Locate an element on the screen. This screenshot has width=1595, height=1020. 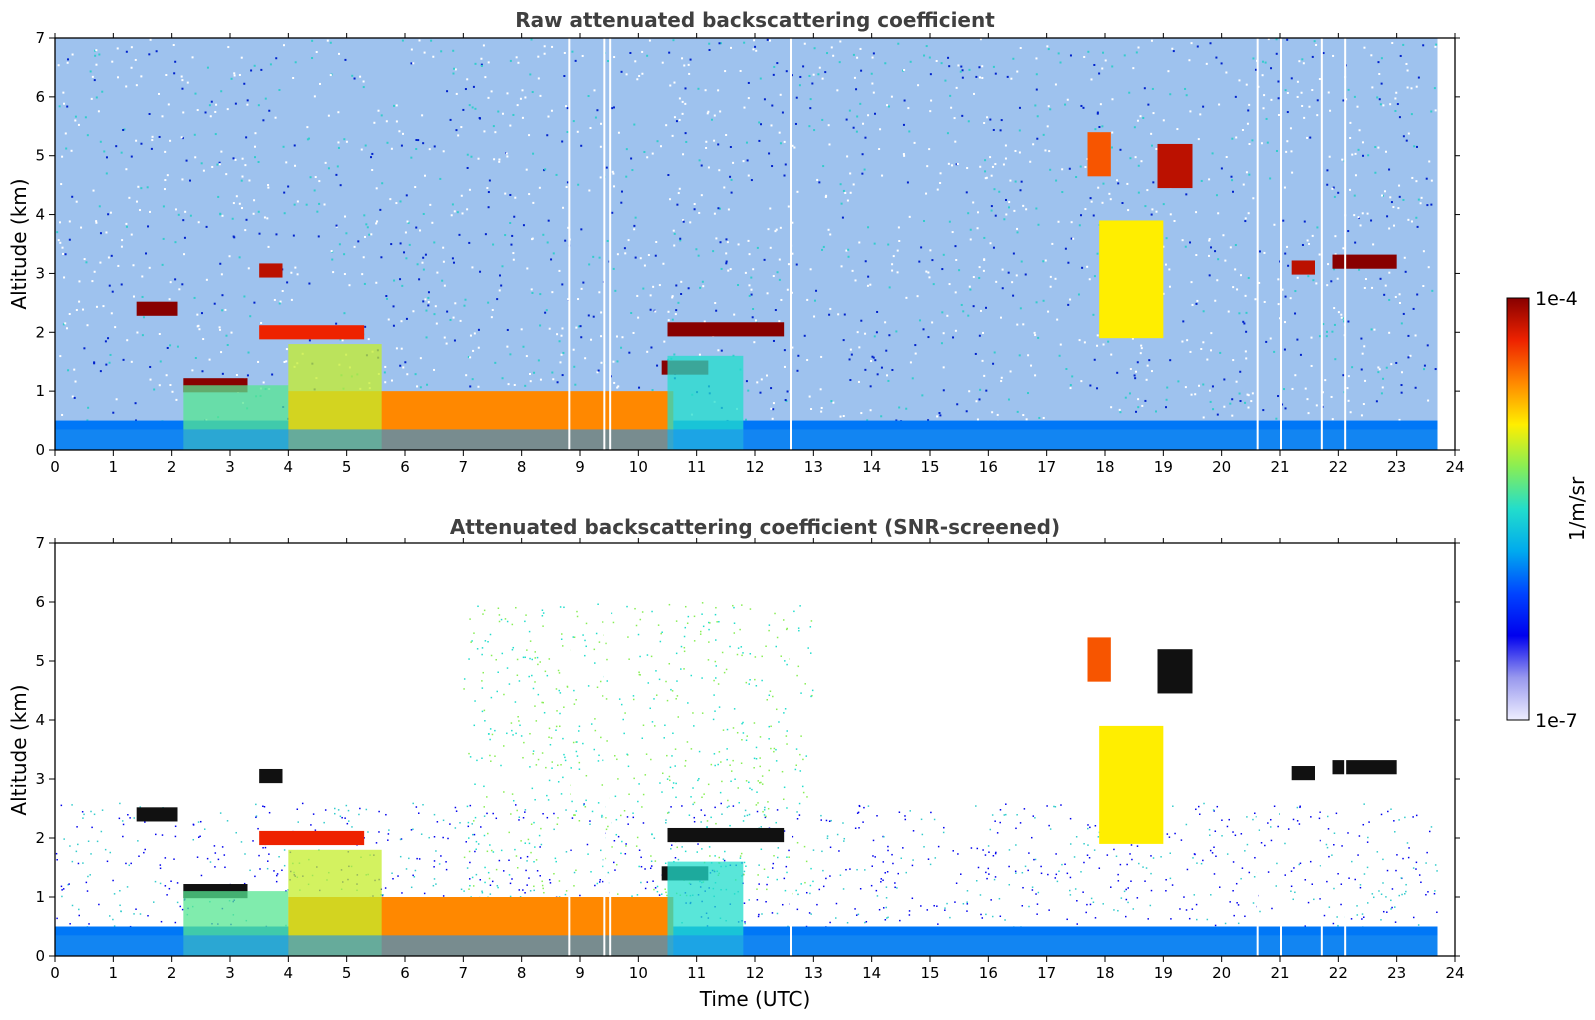
colorbar-min-label: 1e-7 is located at coordinates (1556, 721).